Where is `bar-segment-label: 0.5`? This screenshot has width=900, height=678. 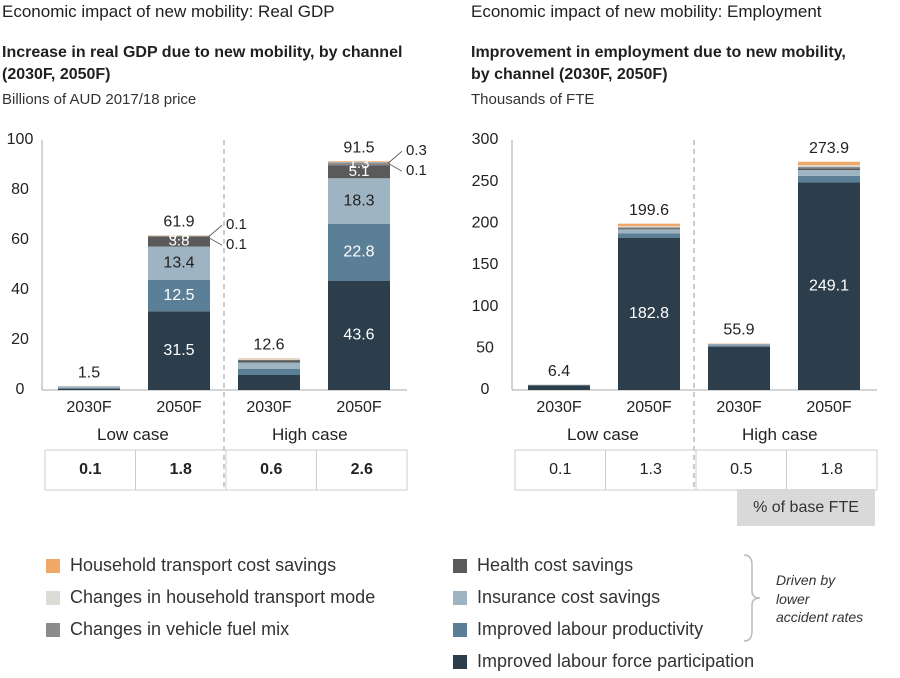
bar-segment-label: 0.5 is located at coordinates (179, 235).